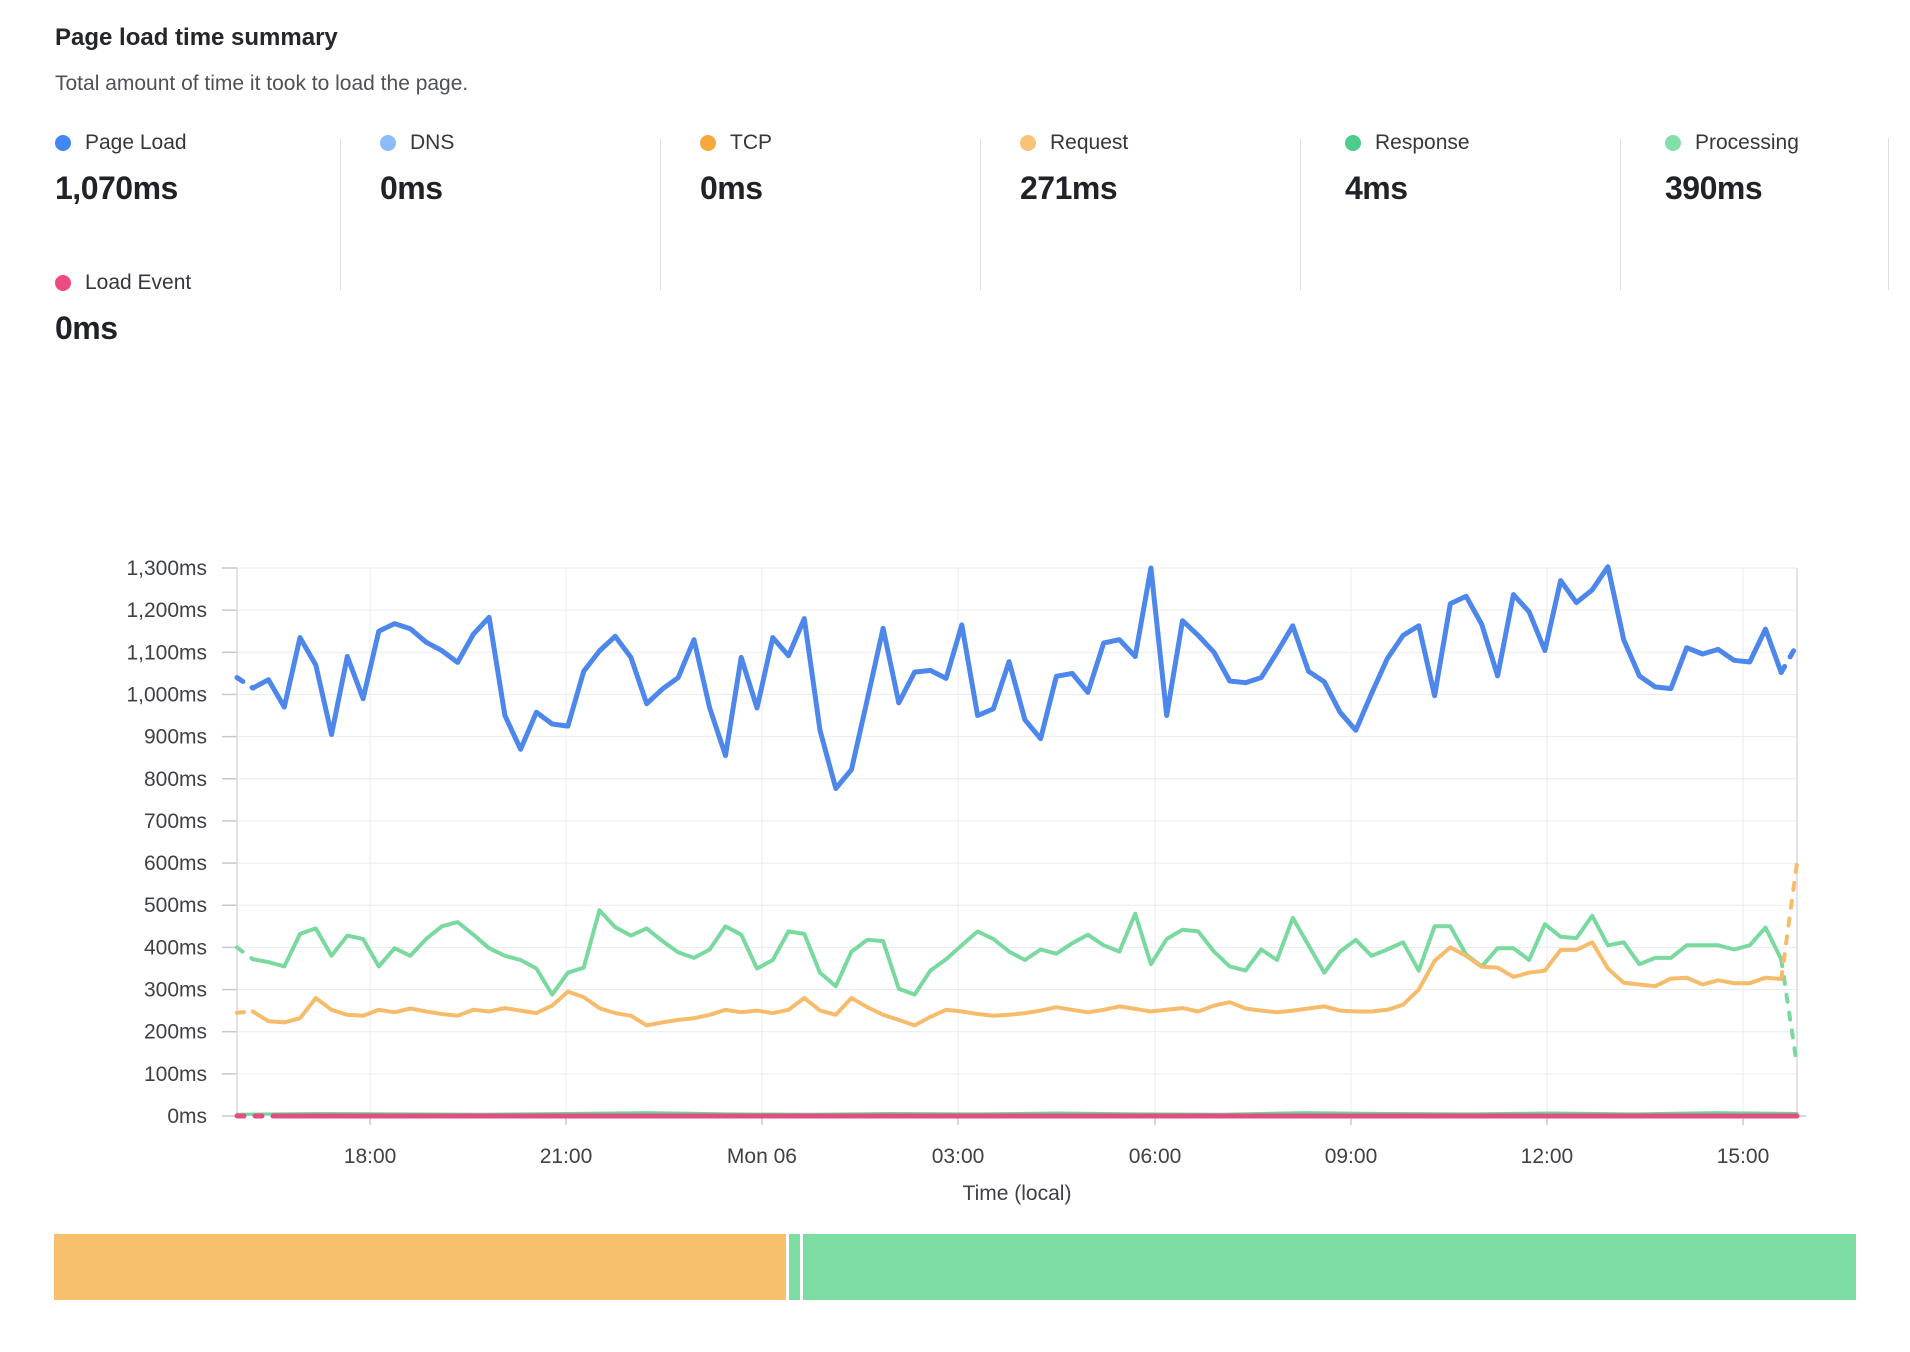 This screenshot has height=1352, width=1910. What do you see at coordinates (175, 821) in the screenshot?
I see `y-tick-label: 700ms` at bounding box center [175, 821].